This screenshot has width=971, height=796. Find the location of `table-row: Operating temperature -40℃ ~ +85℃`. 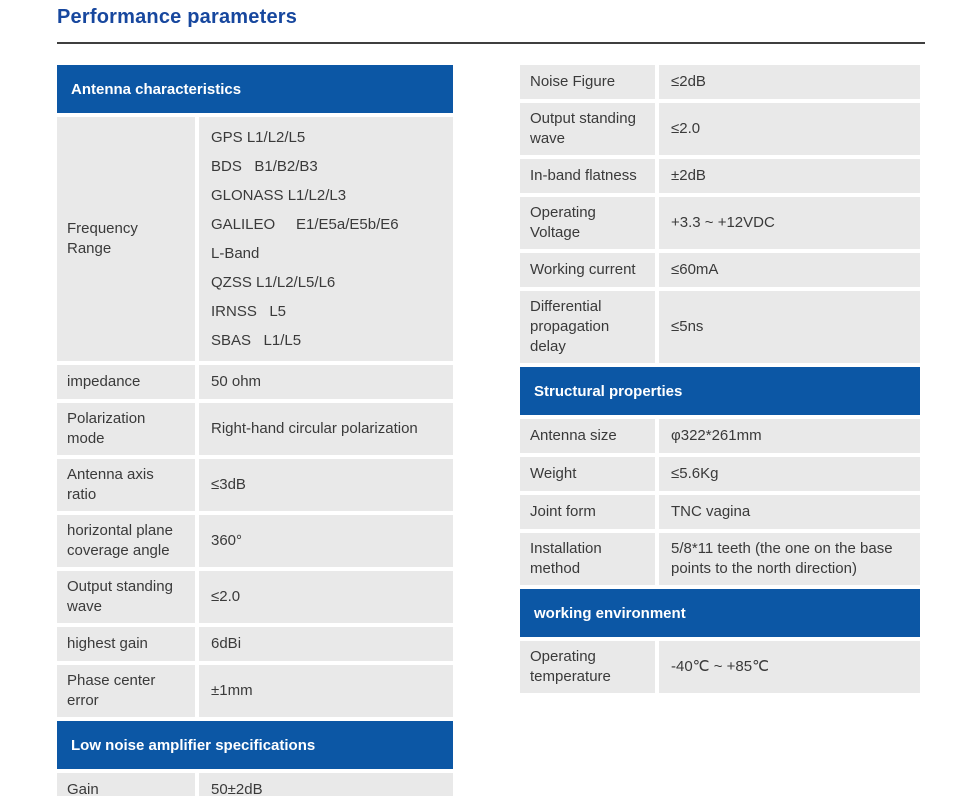

table-row: Operating temperature -40℃ ~ +85℃ is located at coordinates (720, 667).